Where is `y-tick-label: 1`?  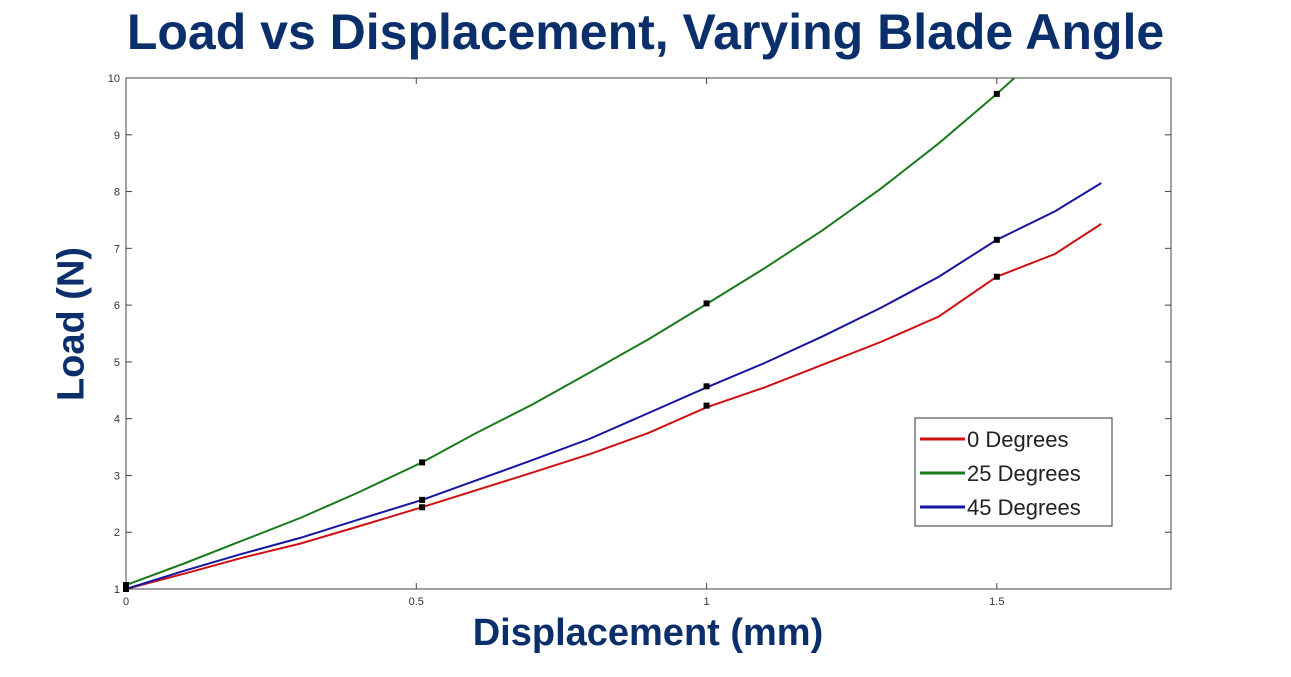
y-tick-label: 1 is located at coordinates (117, 590).